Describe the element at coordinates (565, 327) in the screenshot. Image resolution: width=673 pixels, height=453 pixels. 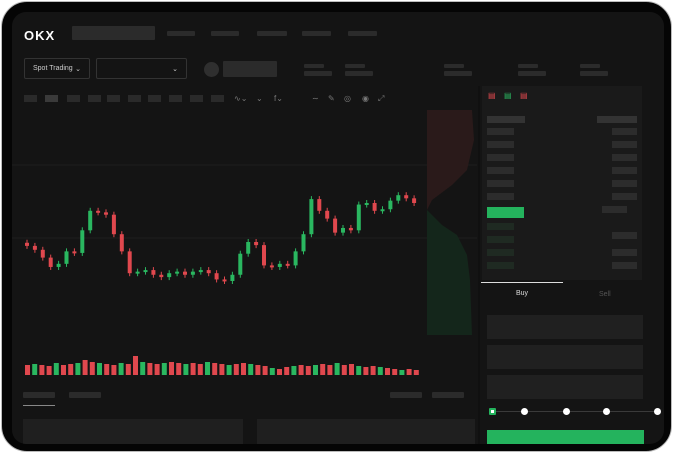
I see `price-input` at that location.